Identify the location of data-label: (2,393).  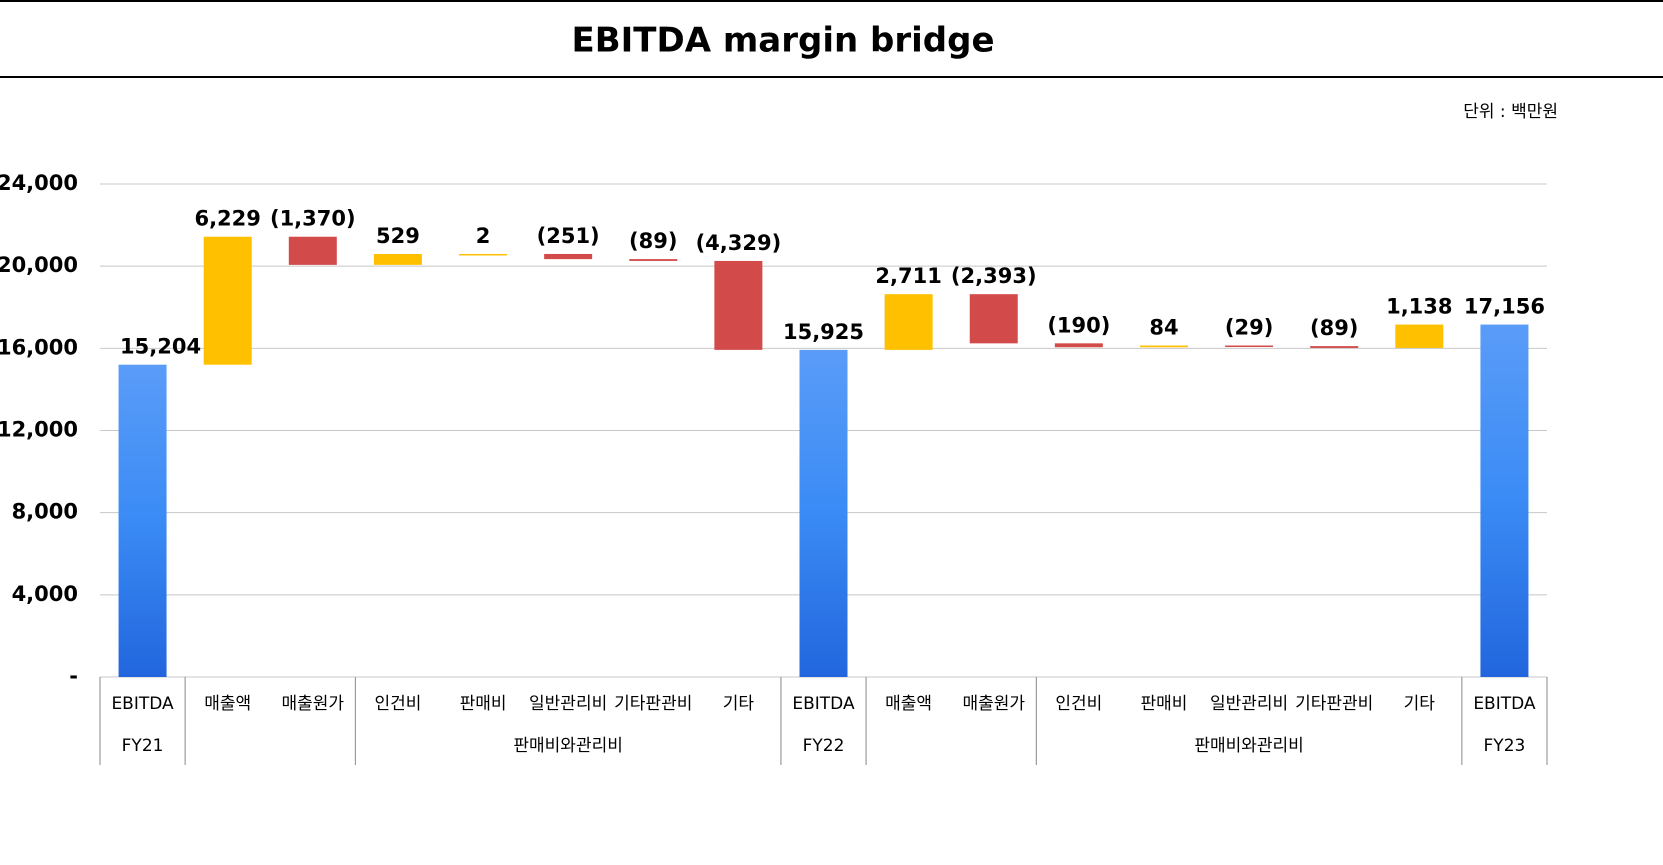
(994, 276).